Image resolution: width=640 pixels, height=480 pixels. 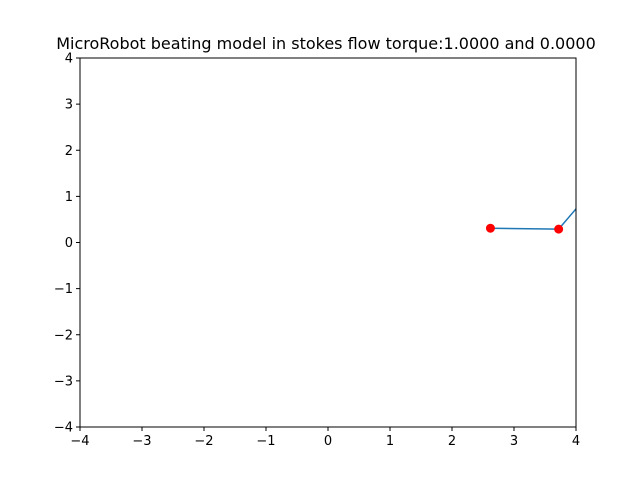 What do you see at coordinates (69, 151) in the screenshot?
I see `y-tick-label: 2` at bounding box center [69, 151].